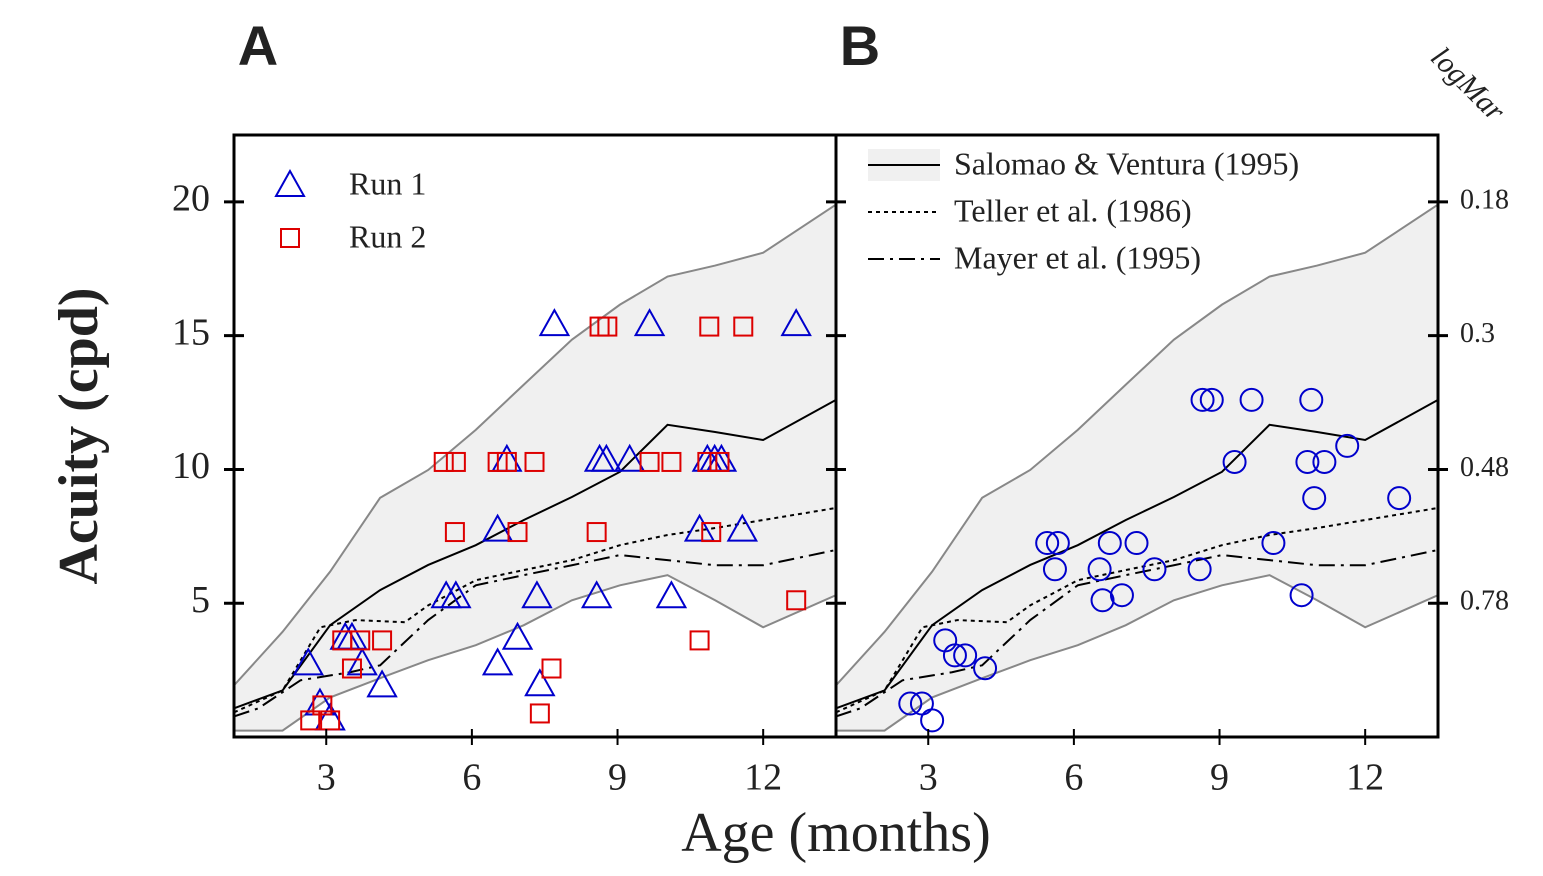 This screenshot has width=1543, height=876. Describe the element at coordinates (1477, 333) in the screenshot. I see `y2-tick-label: 0.3` at that location.